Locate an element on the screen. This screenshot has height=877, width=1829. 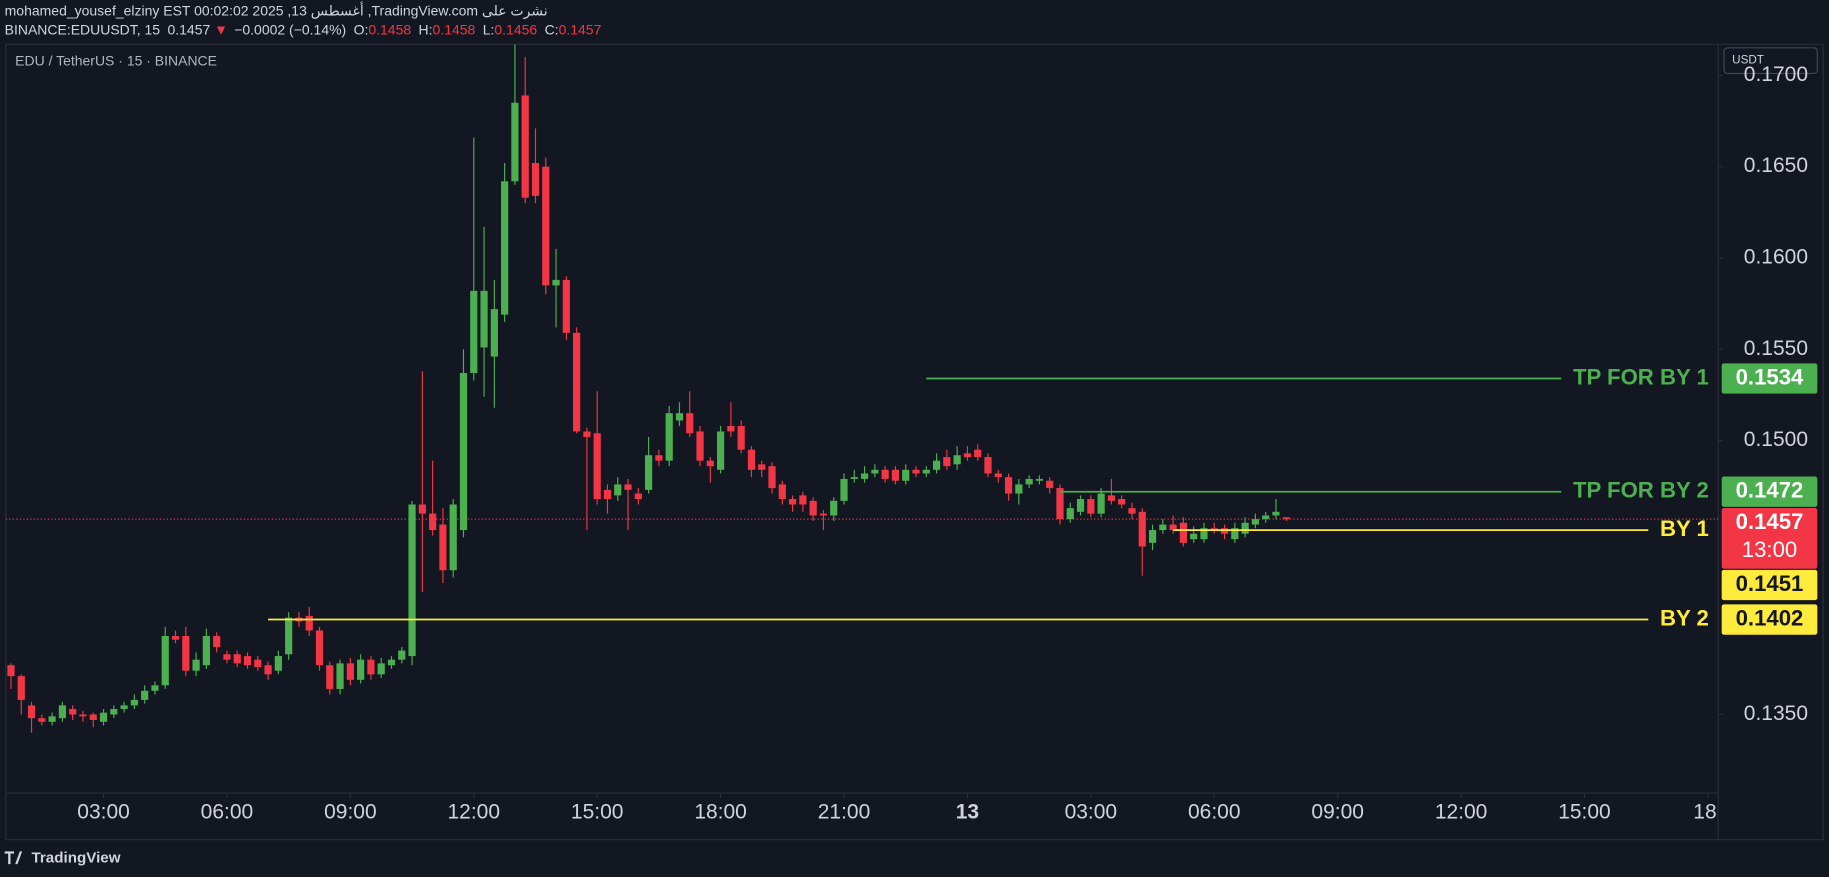
line-label: BY 2 is located at coordinates (1684, 617).